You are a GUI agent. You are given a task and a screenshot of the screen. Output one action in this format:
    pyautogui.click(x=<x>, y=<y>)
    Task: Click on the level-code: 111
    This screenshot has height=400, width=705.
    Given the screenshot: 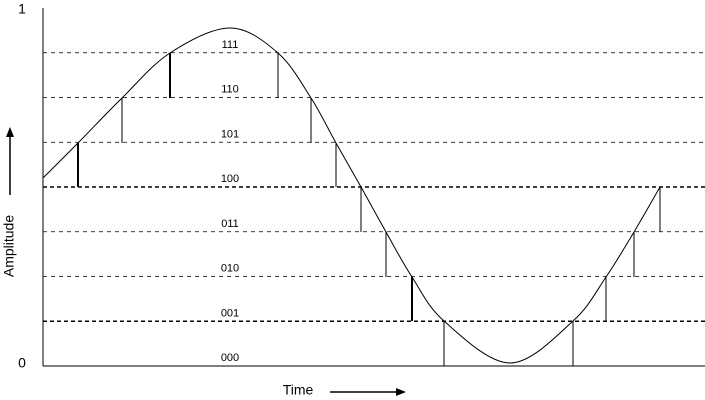 What is the action you would take?
    pyautogui.click(x=230, y=45)
    